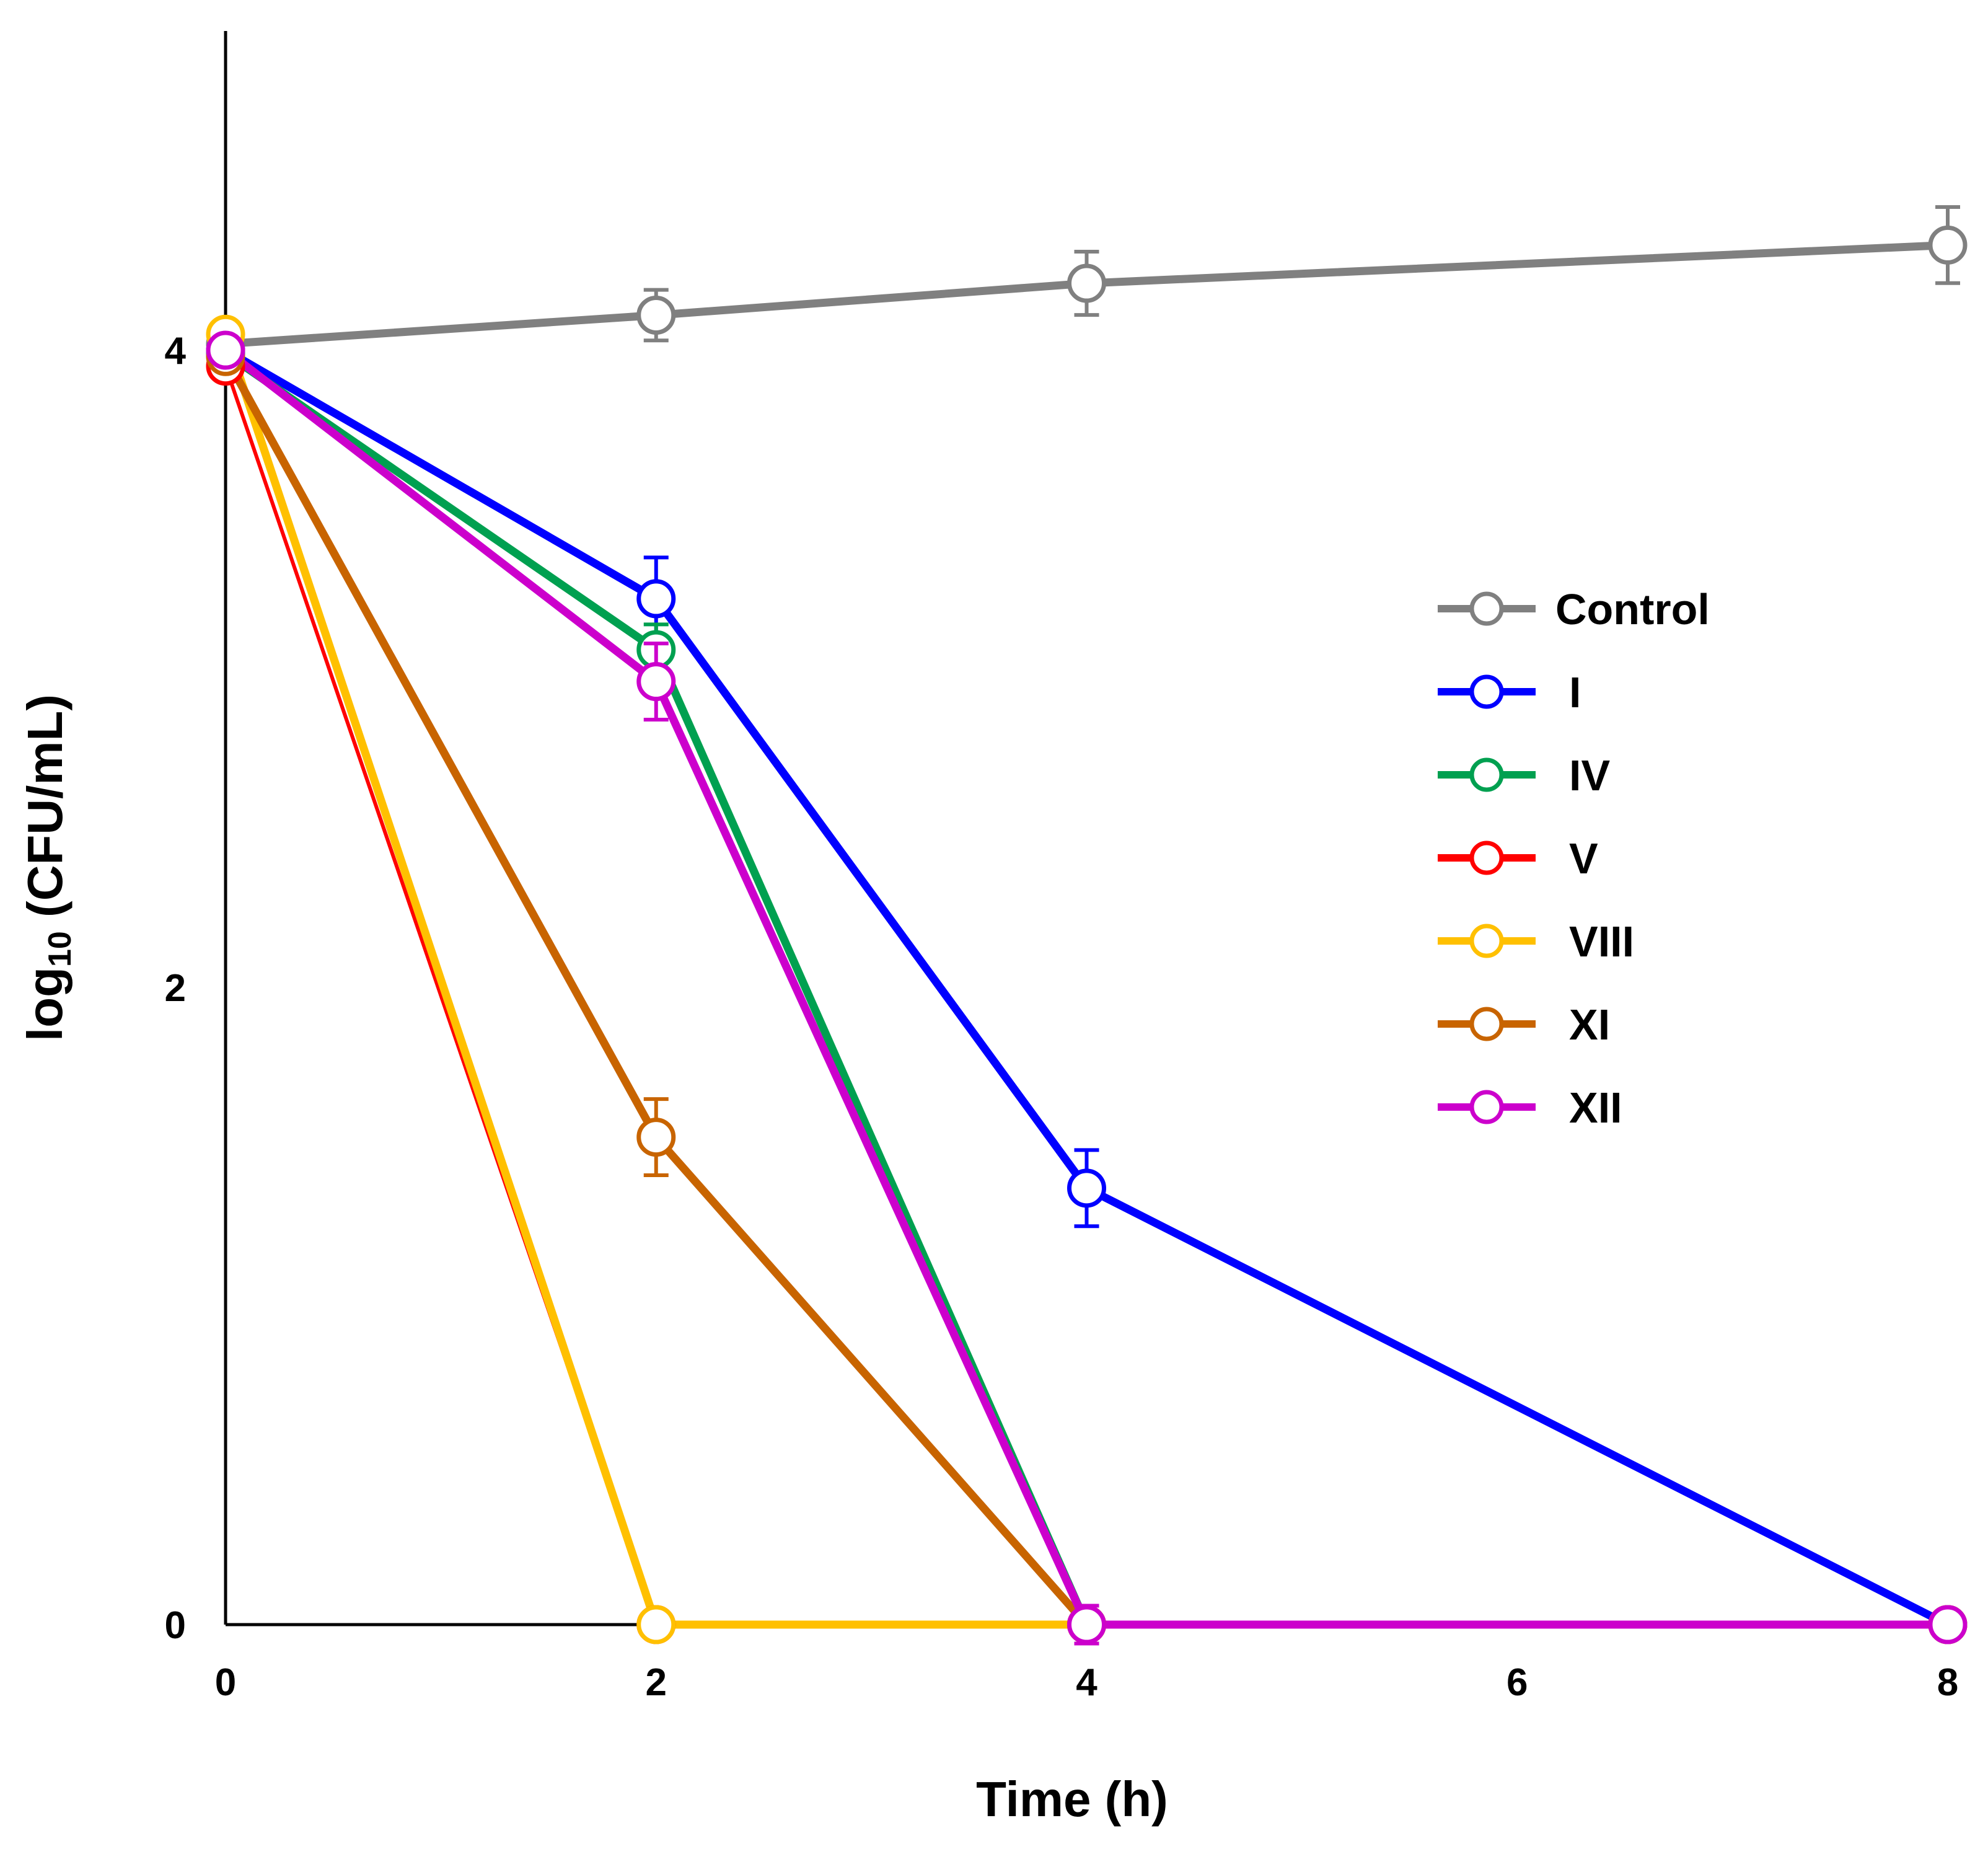  I want to click on x-tick-label: 0, so click(225, 1682).